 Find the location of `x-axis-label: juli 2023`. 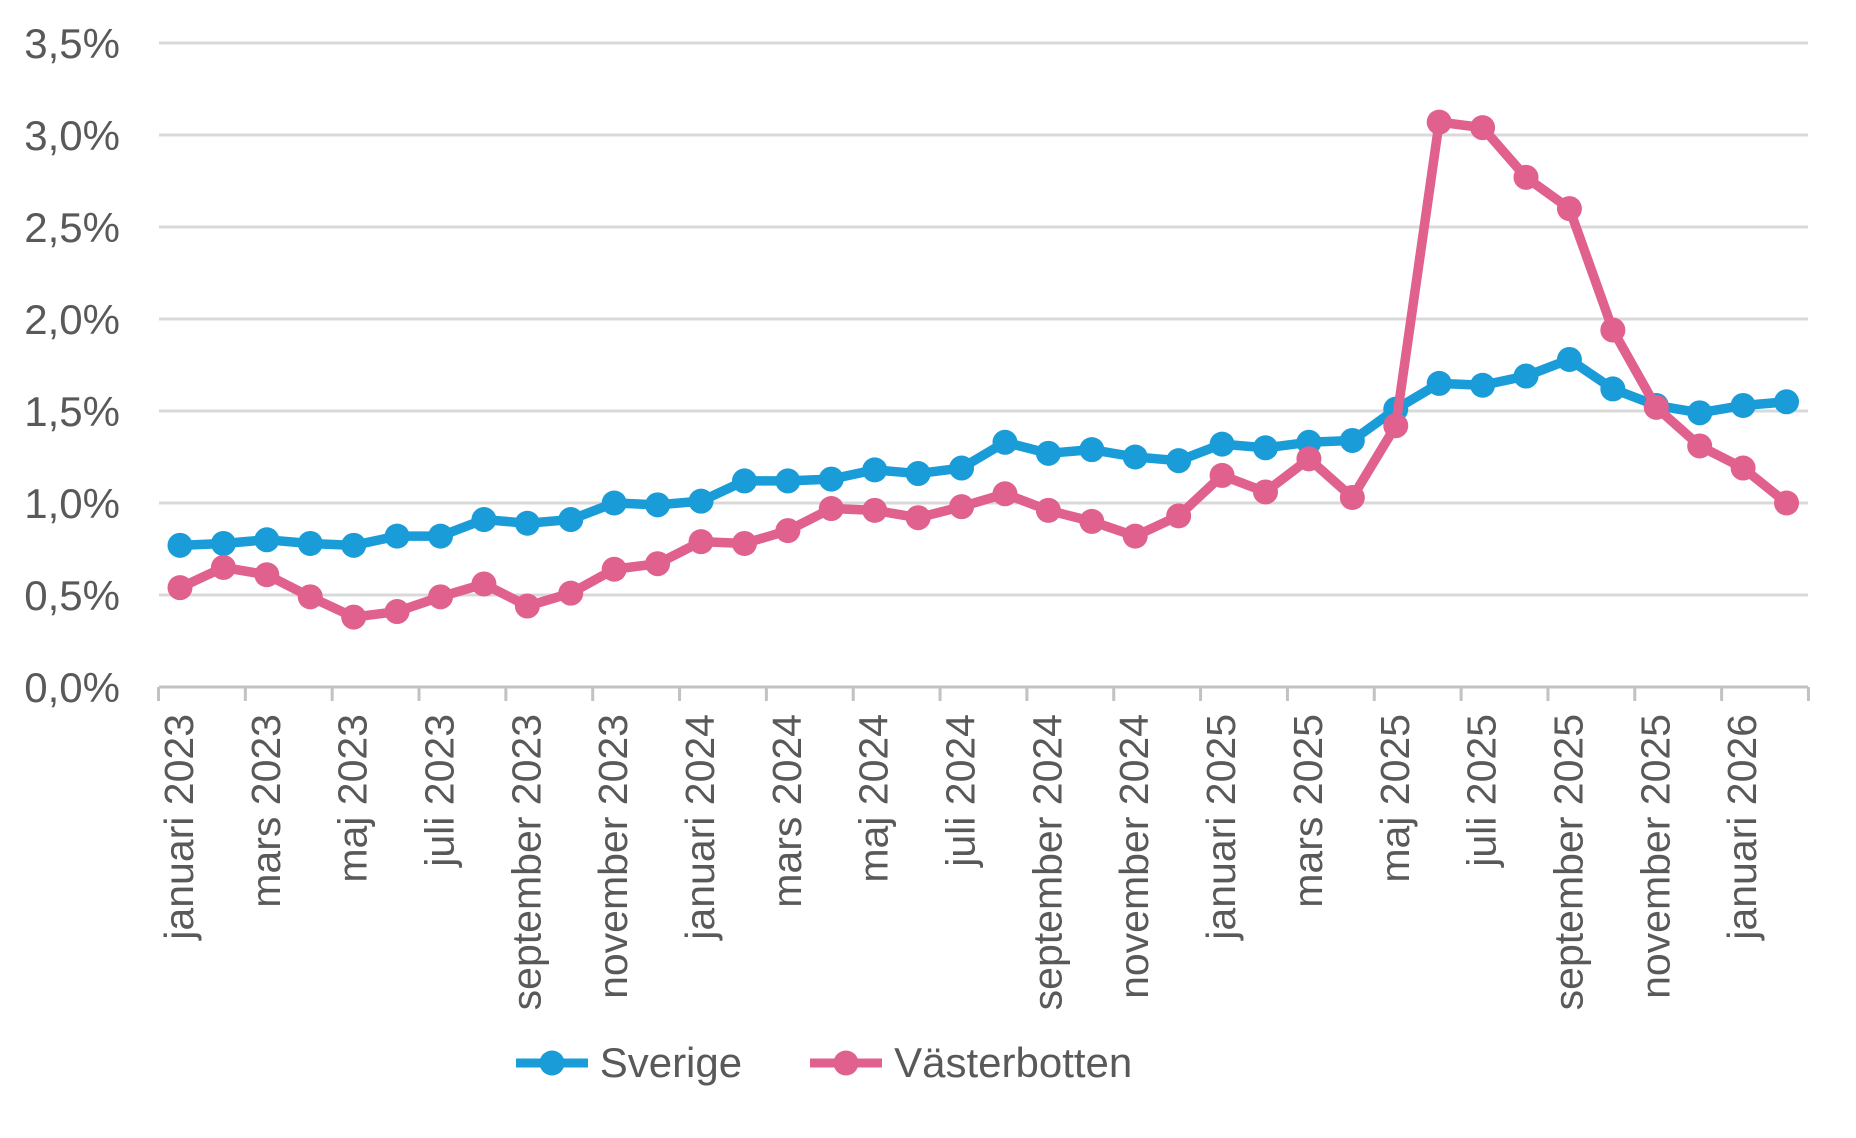

x-axis-label: juli 2023 is located at coordinates (440, 791).